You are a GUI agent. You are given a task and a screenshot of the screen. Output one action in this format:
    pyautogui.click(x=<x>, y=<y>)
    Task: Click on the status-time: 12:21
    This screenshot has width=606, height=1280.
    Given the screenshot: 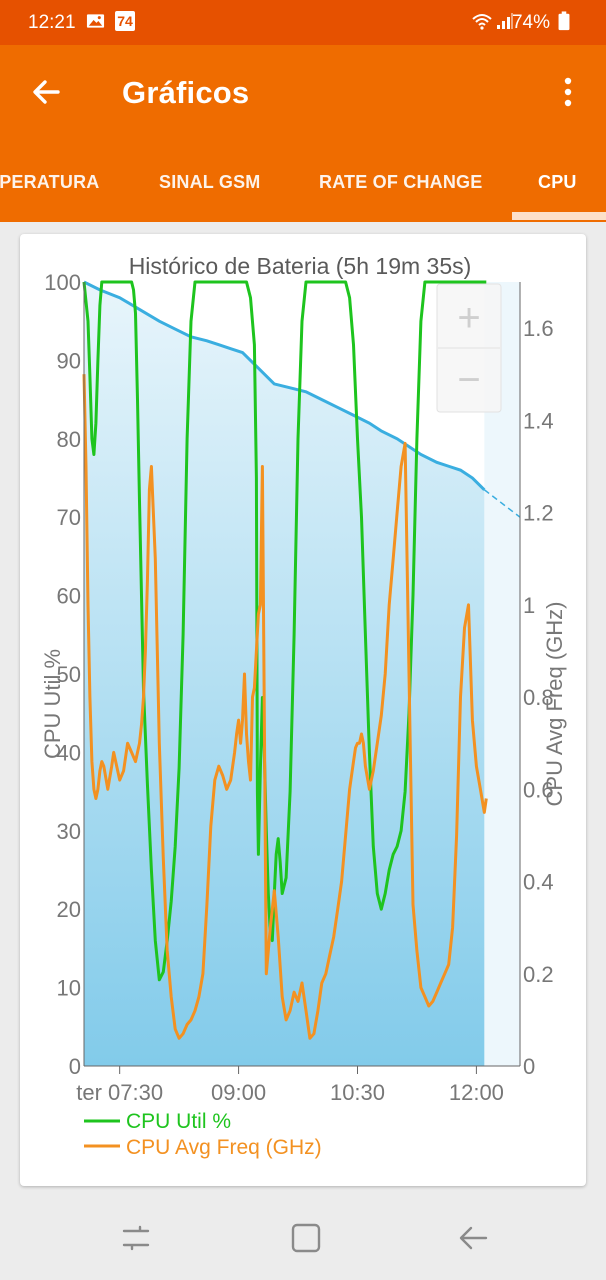 What is the action you would take?
    pyautogui.click(x=52, y=22)
    